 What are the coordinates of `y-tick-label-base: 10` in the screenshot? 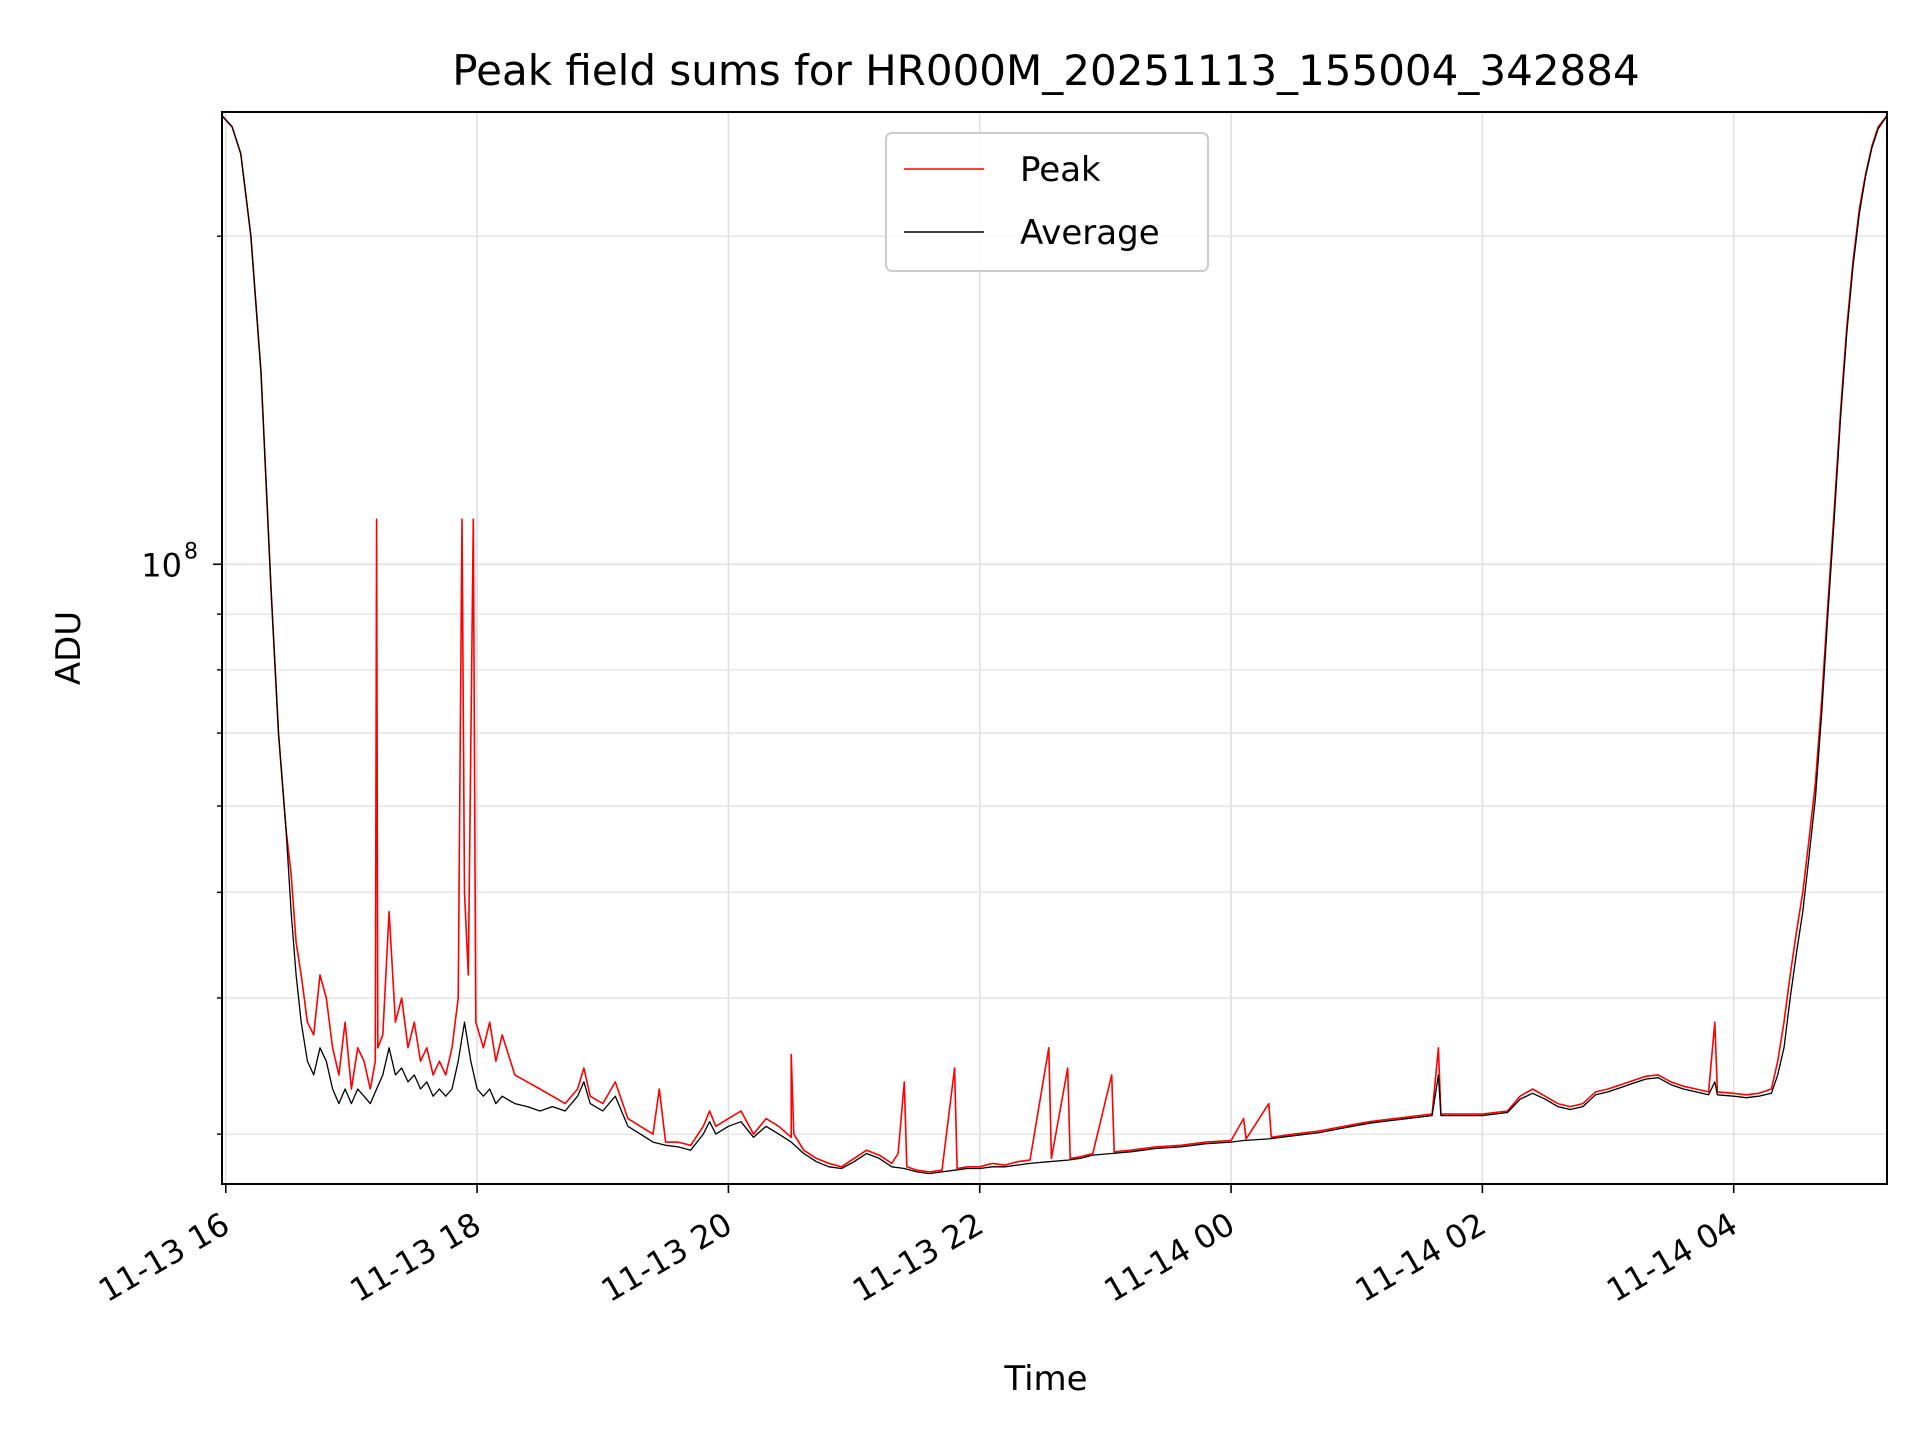 It's located at (161, 565).